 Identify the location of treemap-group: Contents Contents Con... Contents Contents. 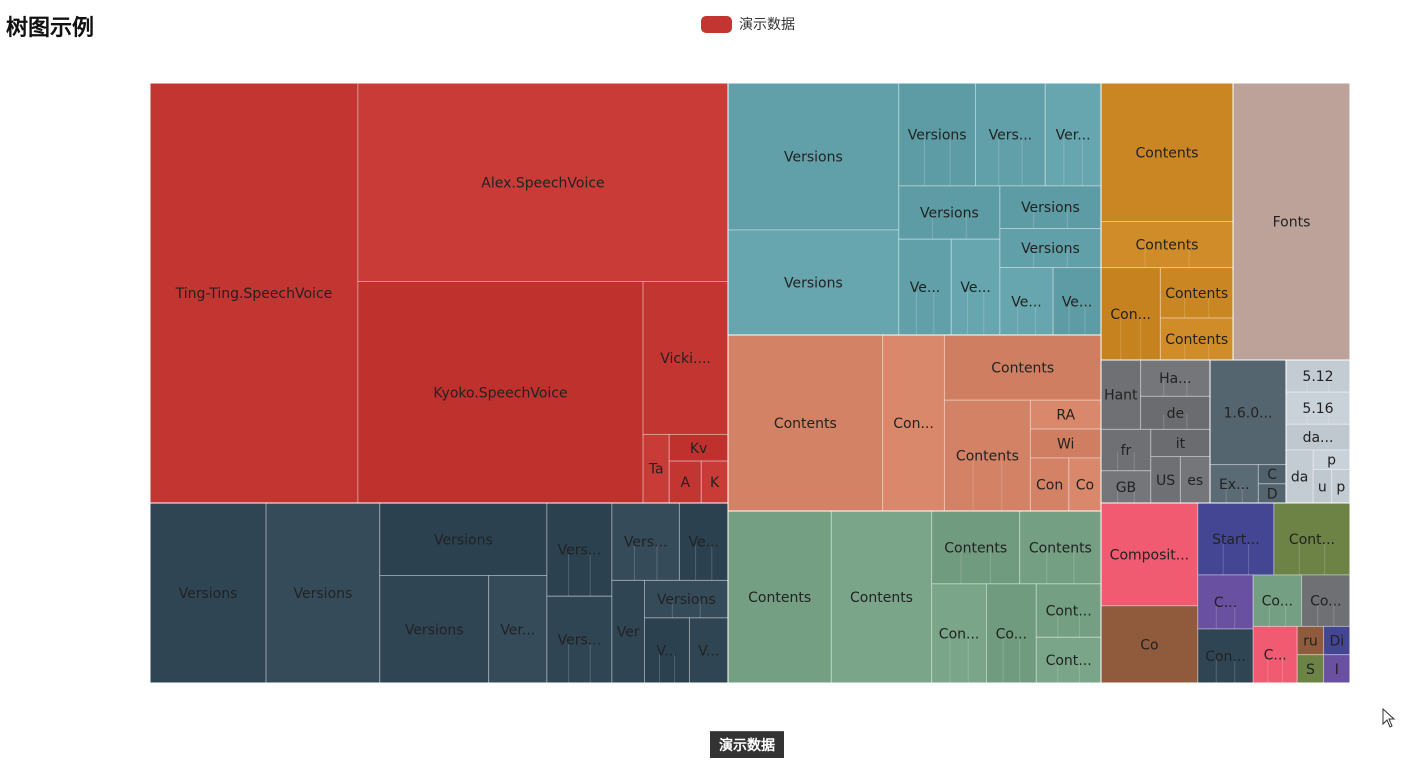
(1167, 221).